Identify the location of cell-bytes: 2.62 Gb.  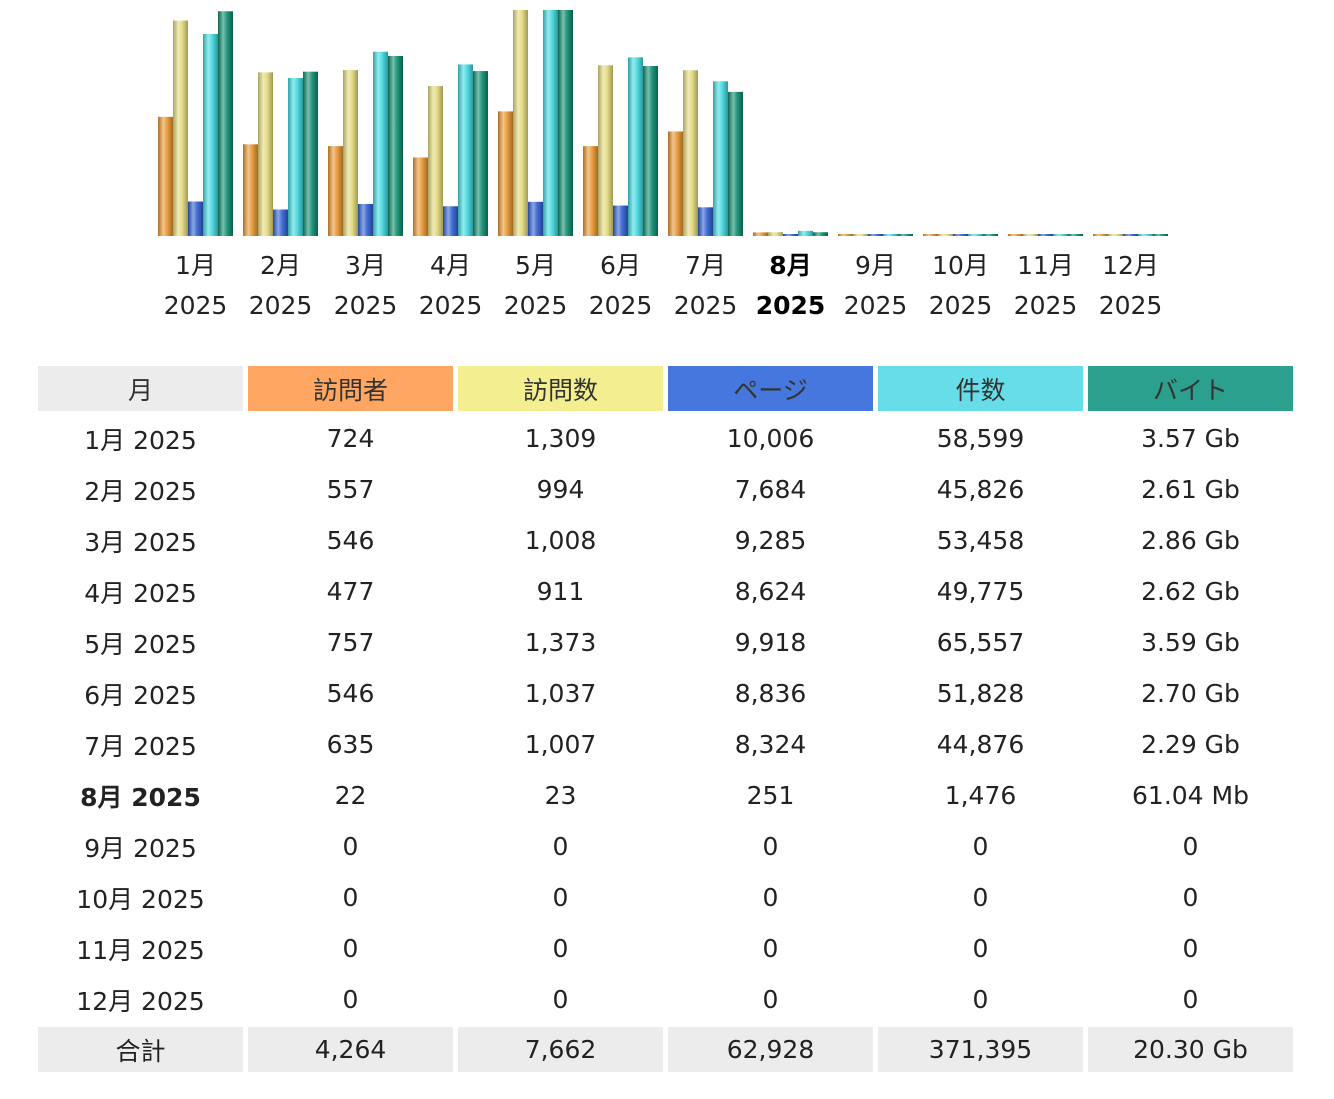
(1190, 591).